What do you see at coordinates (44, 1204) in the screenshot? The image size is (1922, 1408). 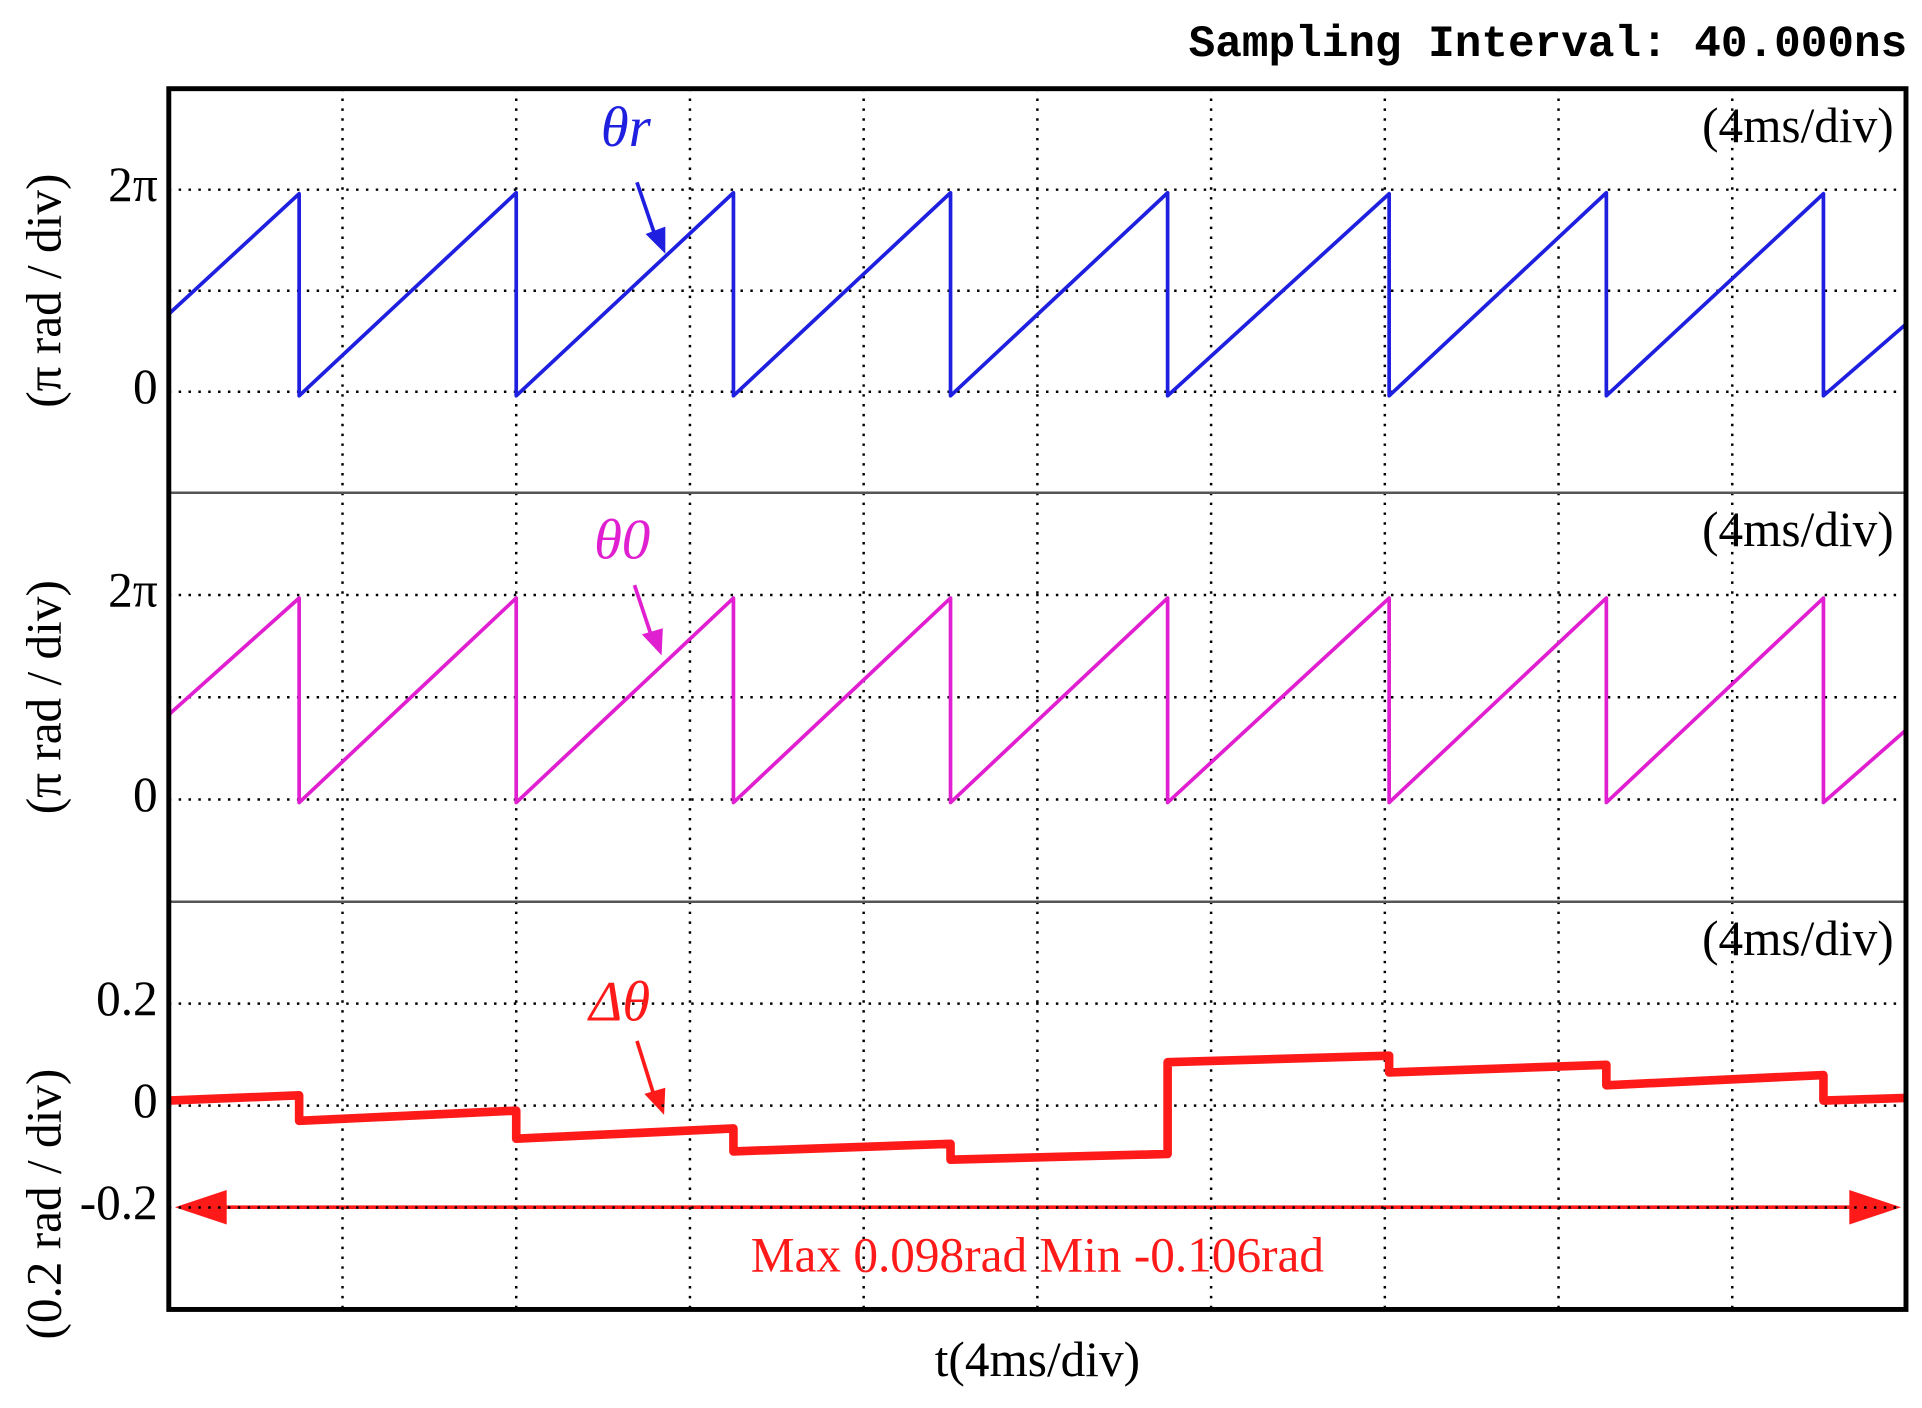 I see `y-axis-label: (0.2 rad / div)` at bounding box center [44, 1204].